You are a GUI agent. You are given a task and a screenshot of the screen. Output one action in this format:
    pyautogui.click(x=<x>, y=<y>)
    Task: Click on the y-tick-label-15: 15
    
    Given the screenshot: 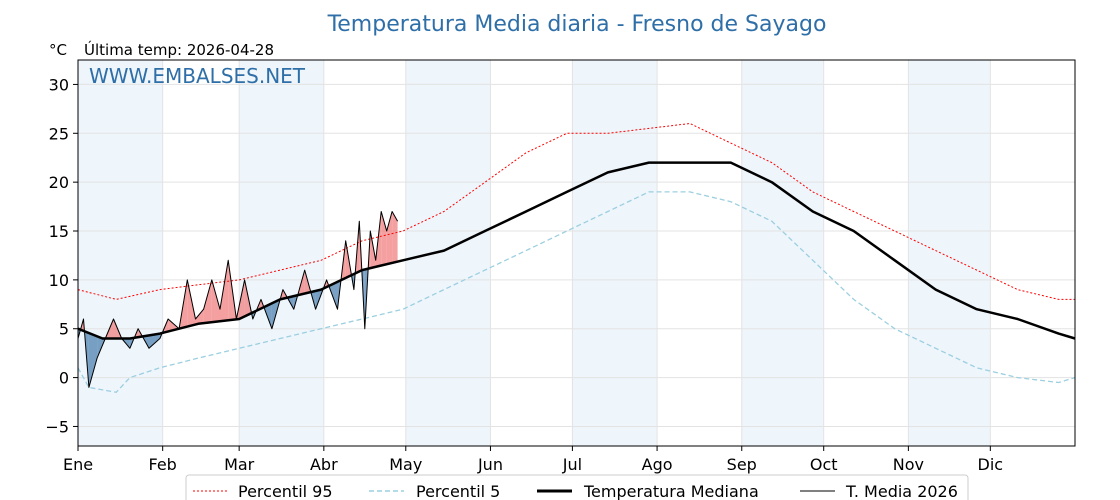 What is the action you would take?
    pyautogui.click(x=59, y=231)
    